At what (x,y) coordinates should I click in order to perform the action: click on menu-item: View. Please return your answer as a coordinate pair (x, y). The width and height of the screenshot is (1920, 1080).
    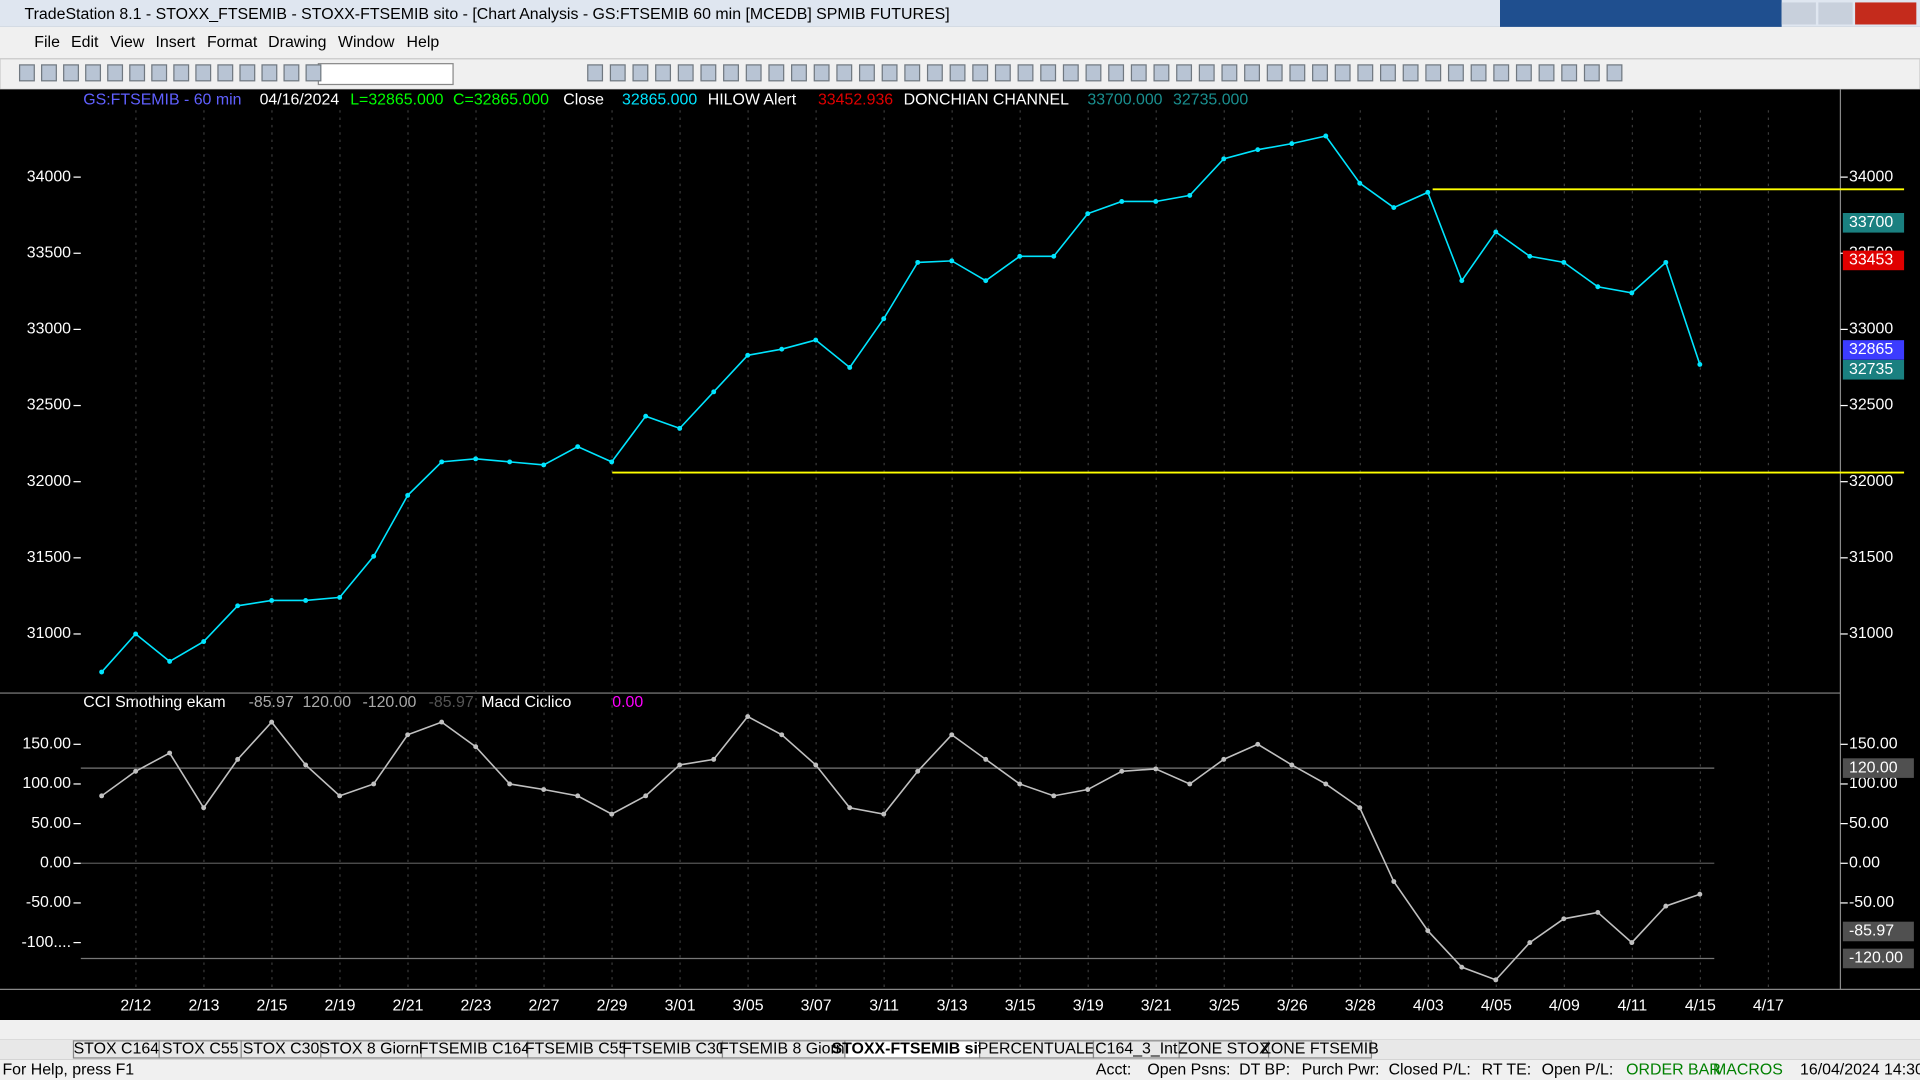
    Looking at the image, I should click on (127, 42).